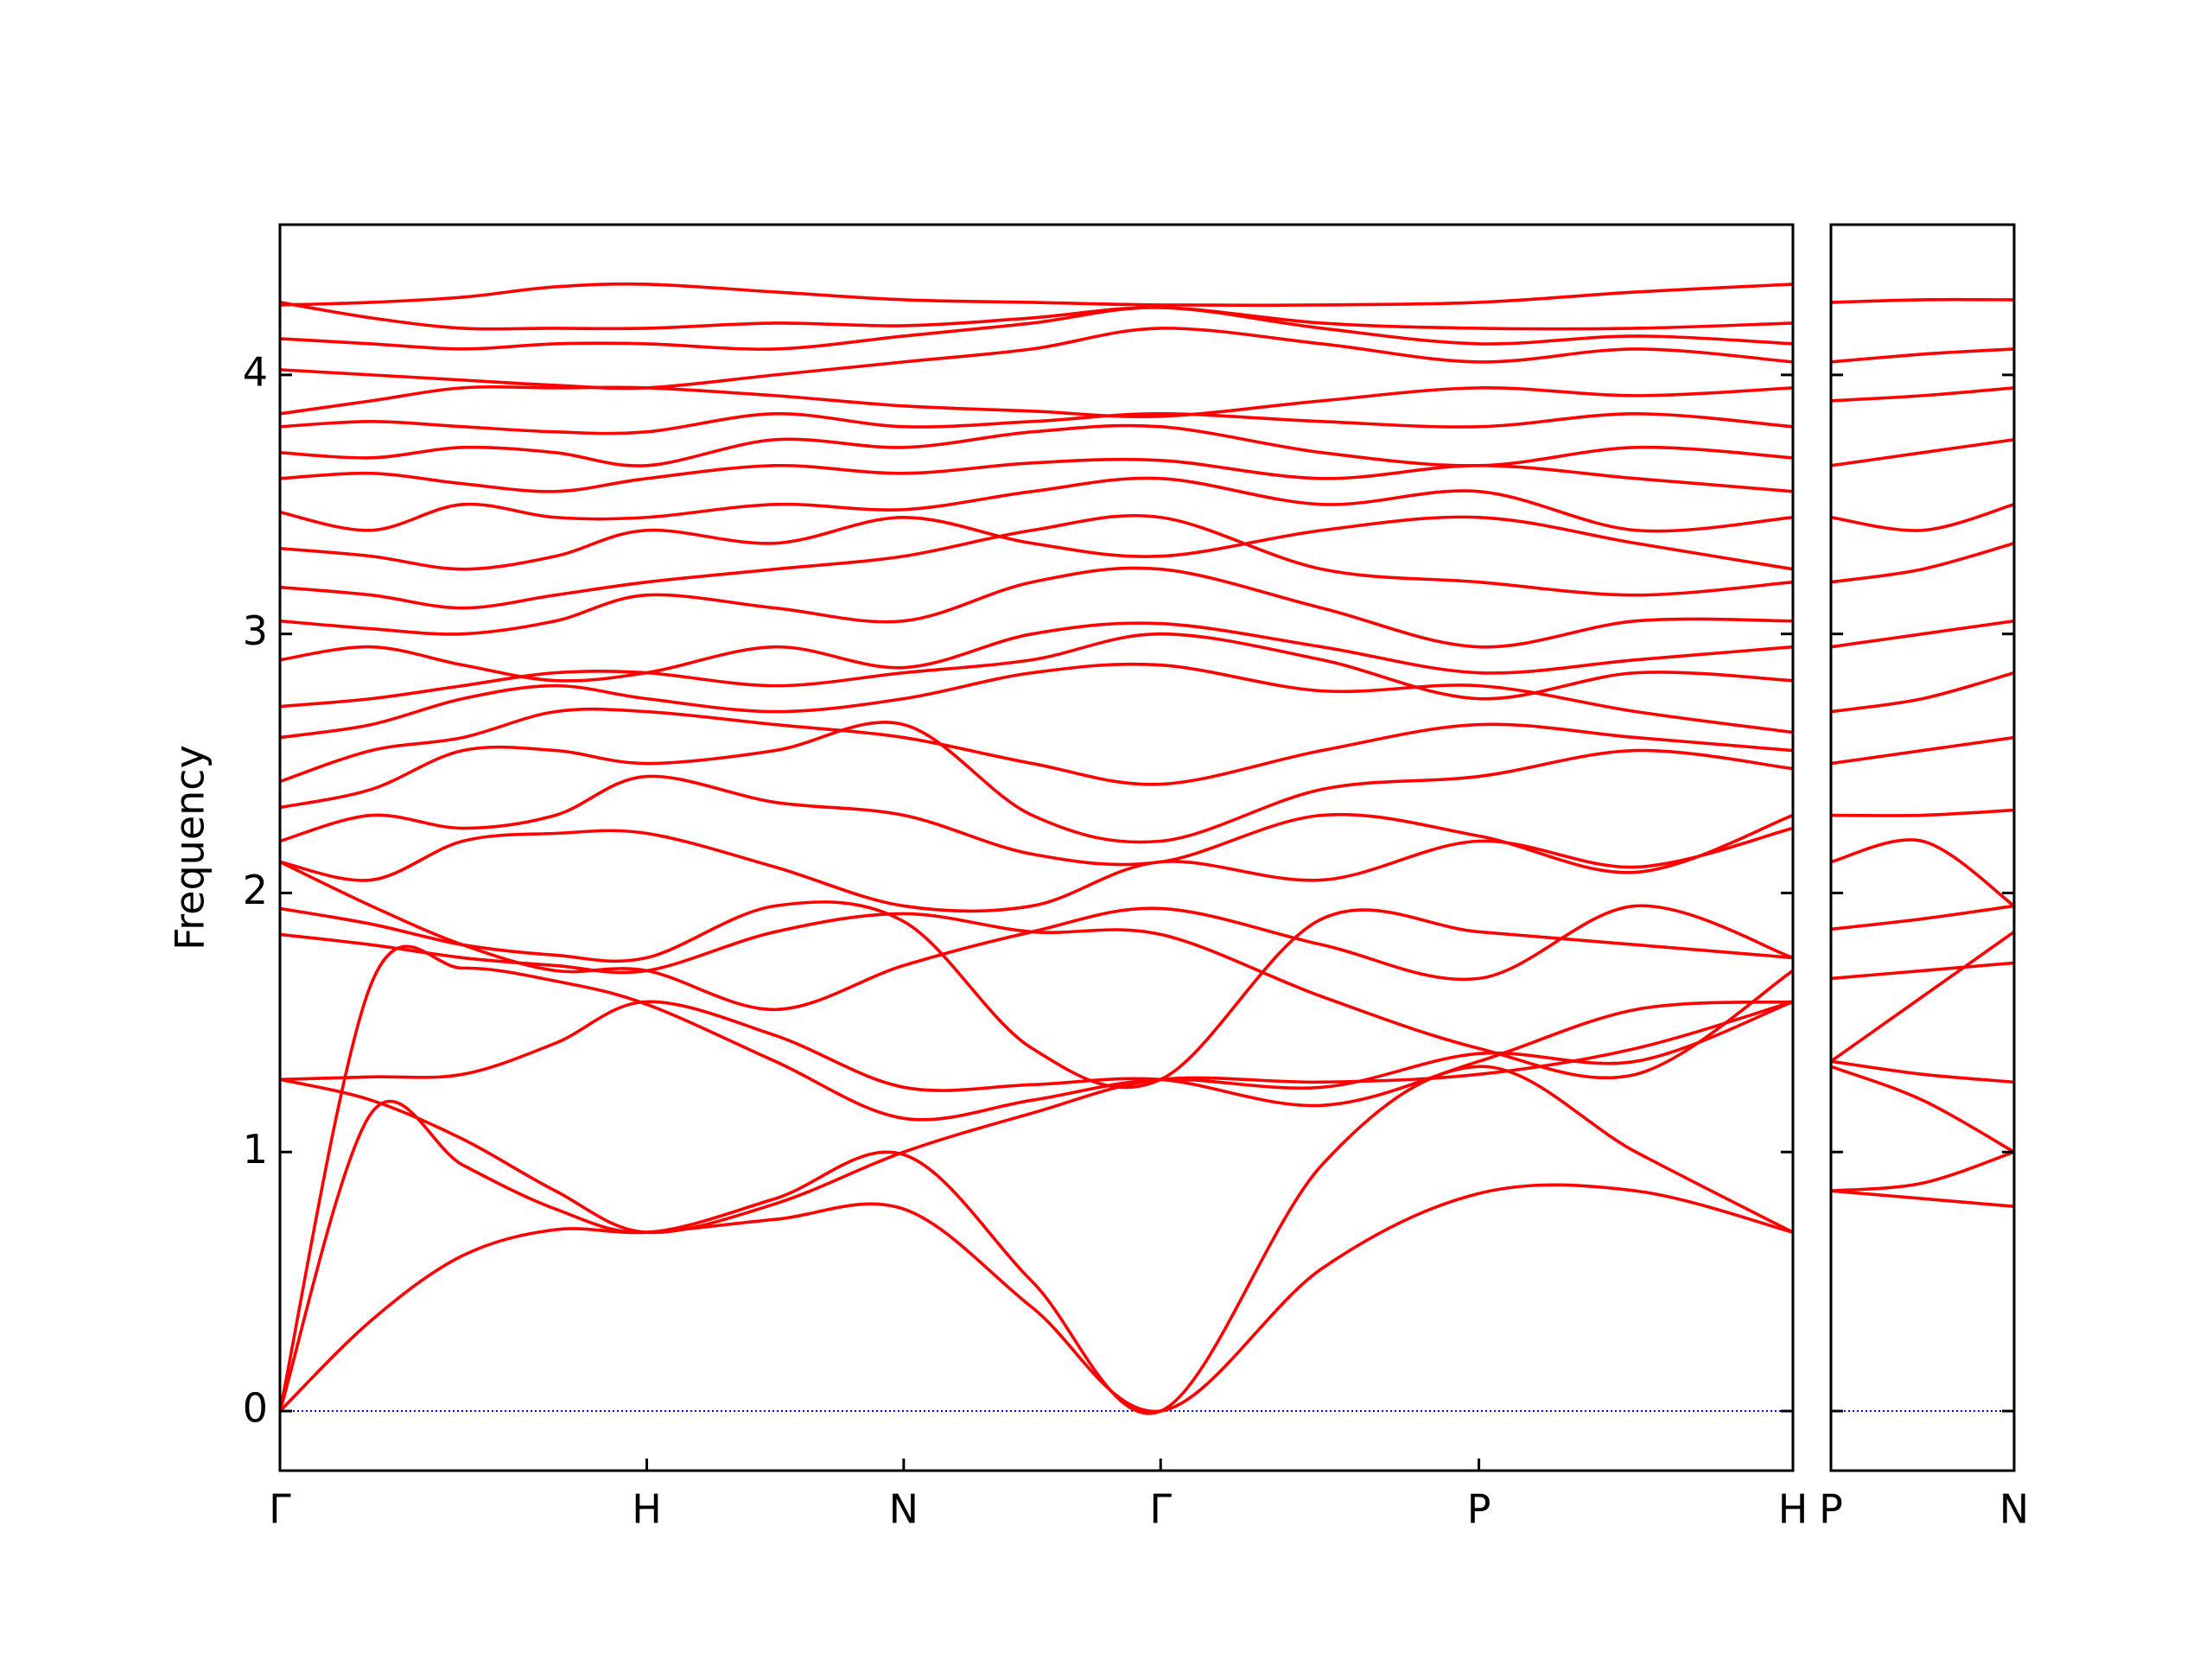  Describe the element at coordinates (255, 371) in the screenshot. I see `y-tick-label: 4` at that location.